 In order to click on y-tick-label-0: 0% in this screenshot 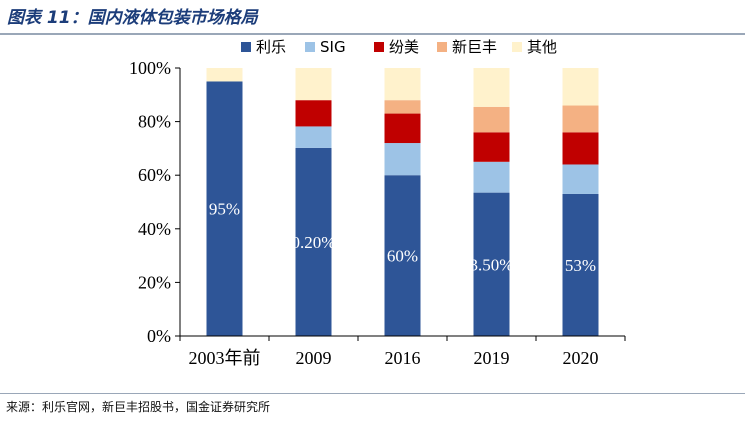, I will do `click(159, 336)`.